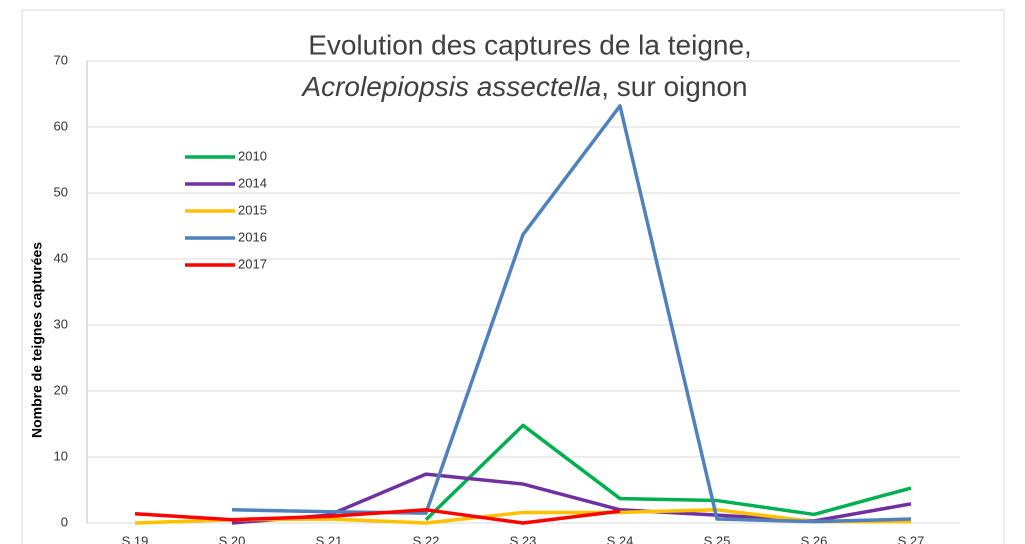 Image resolution: width=1025 pixels, height=544 pixels. Describe the element at coordinates (450, 86) in the screenshot. I see `species: Acrolepiopsis assectella` at that location.